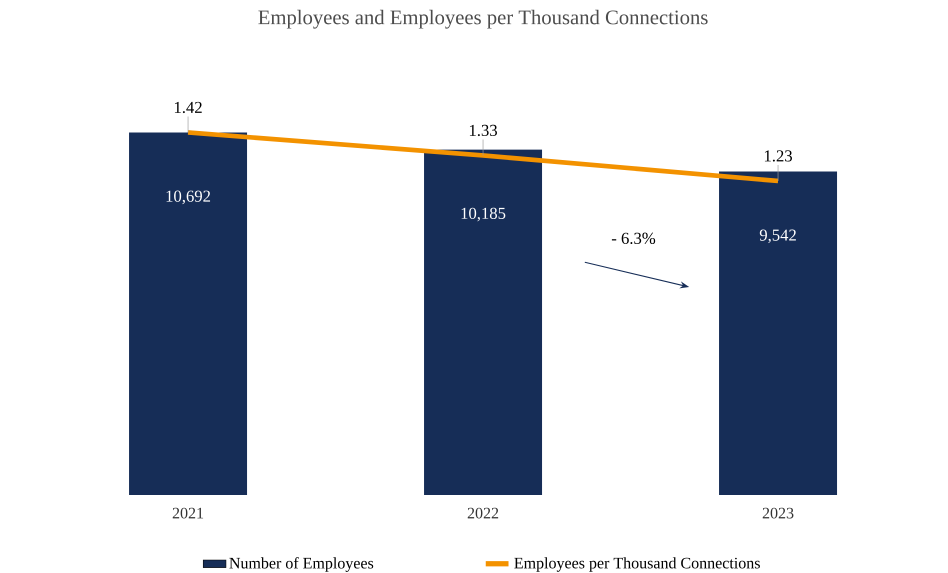 This screenshot has height=573, width=948. I want to click on data-label: 10,185, so click(484, 215).